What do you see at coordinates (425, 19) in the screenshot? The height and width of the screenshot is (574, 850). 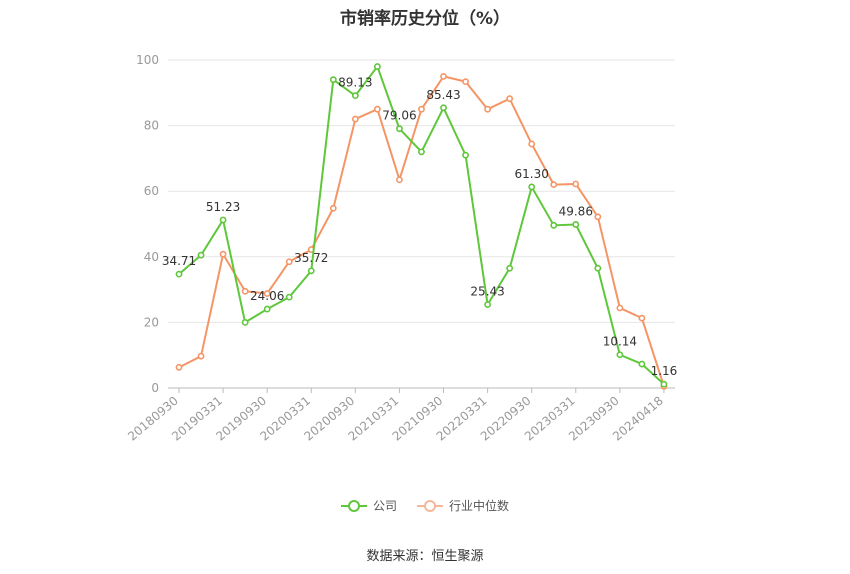 I see `chart-title: 市销率历史分位（%）` at bounding box center [425, 19].